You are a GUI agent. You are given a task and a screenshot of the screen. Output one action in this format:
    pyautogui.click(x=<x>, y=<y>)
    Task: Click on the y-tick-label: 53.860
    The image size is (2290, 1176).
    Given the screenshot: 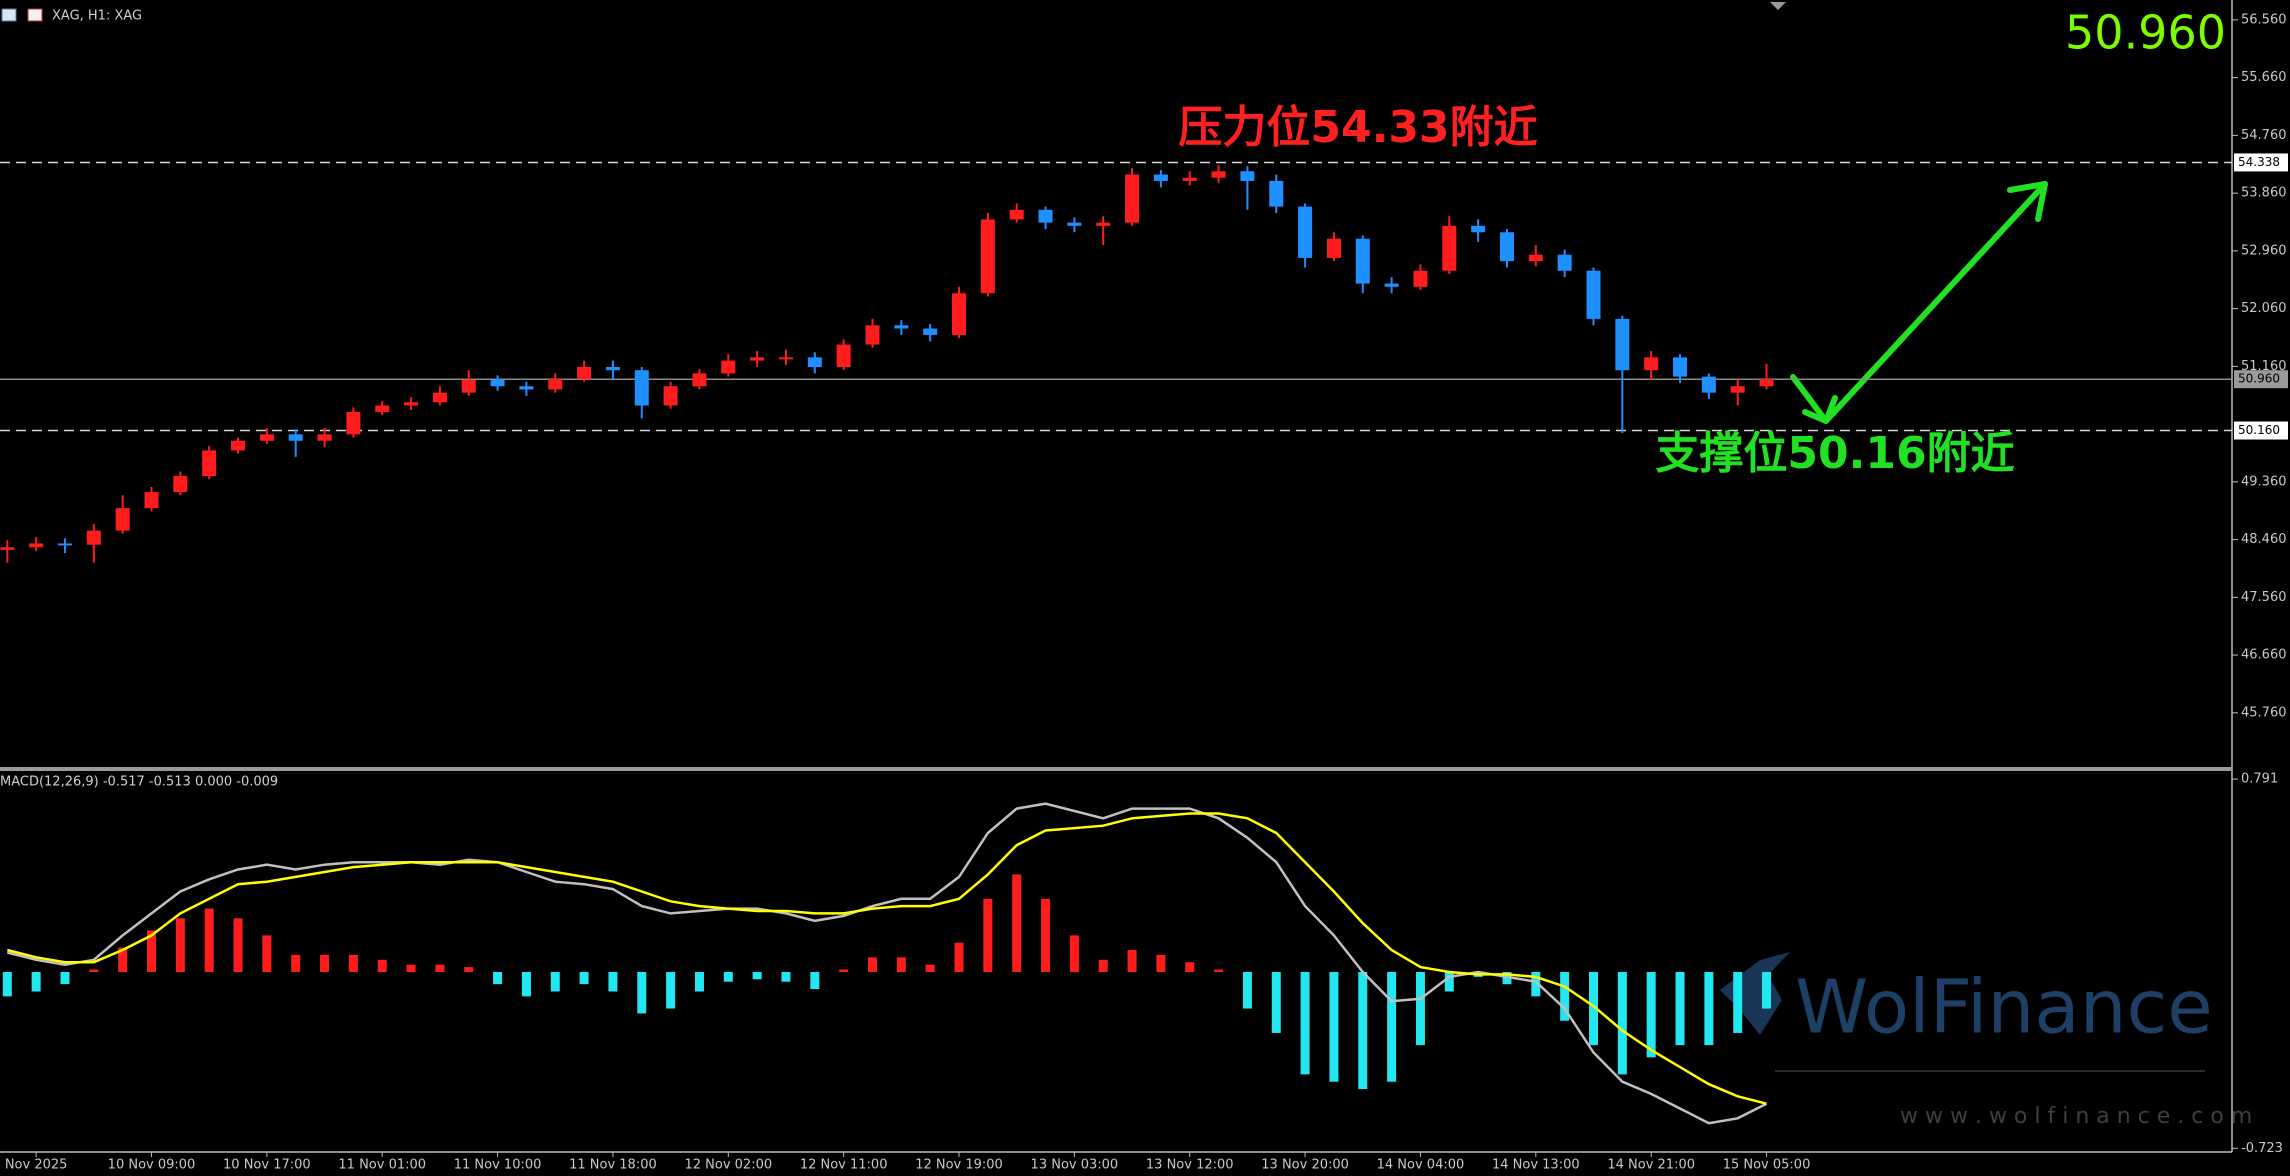 What is the action you would take?
    pyautogui.click(x=2264, y=193)
    